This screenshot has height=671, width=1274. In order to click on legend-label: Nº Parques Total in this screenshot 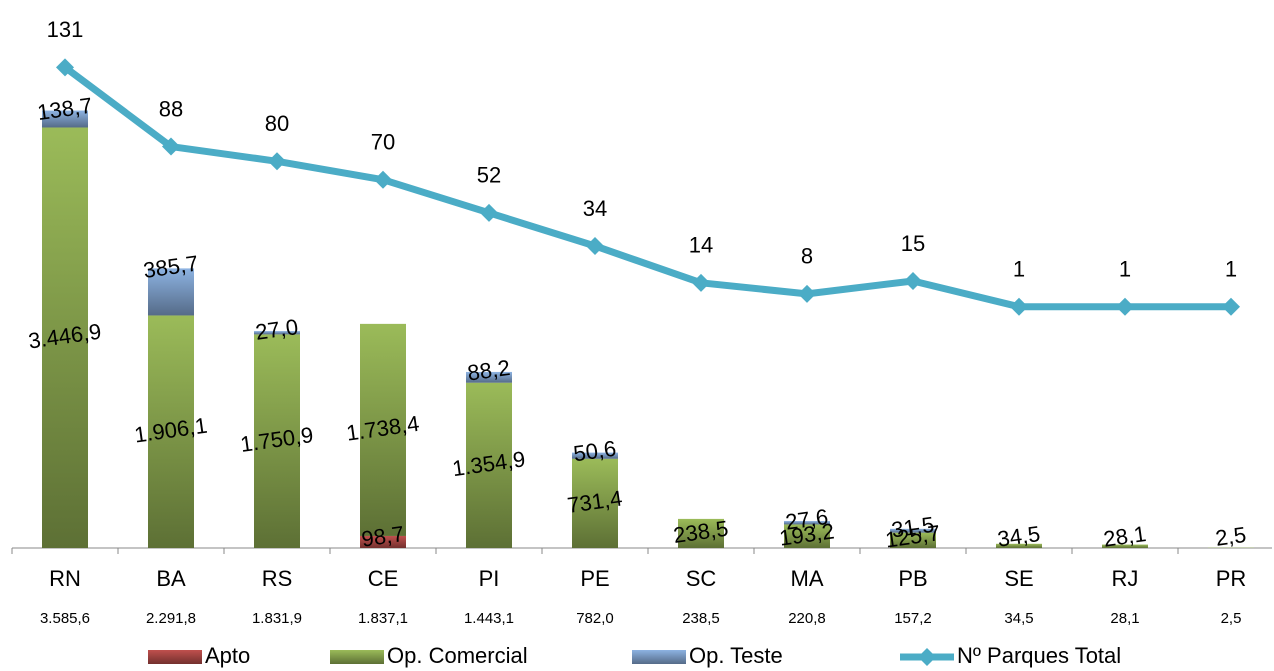, I will do `click(1039, 655)`.